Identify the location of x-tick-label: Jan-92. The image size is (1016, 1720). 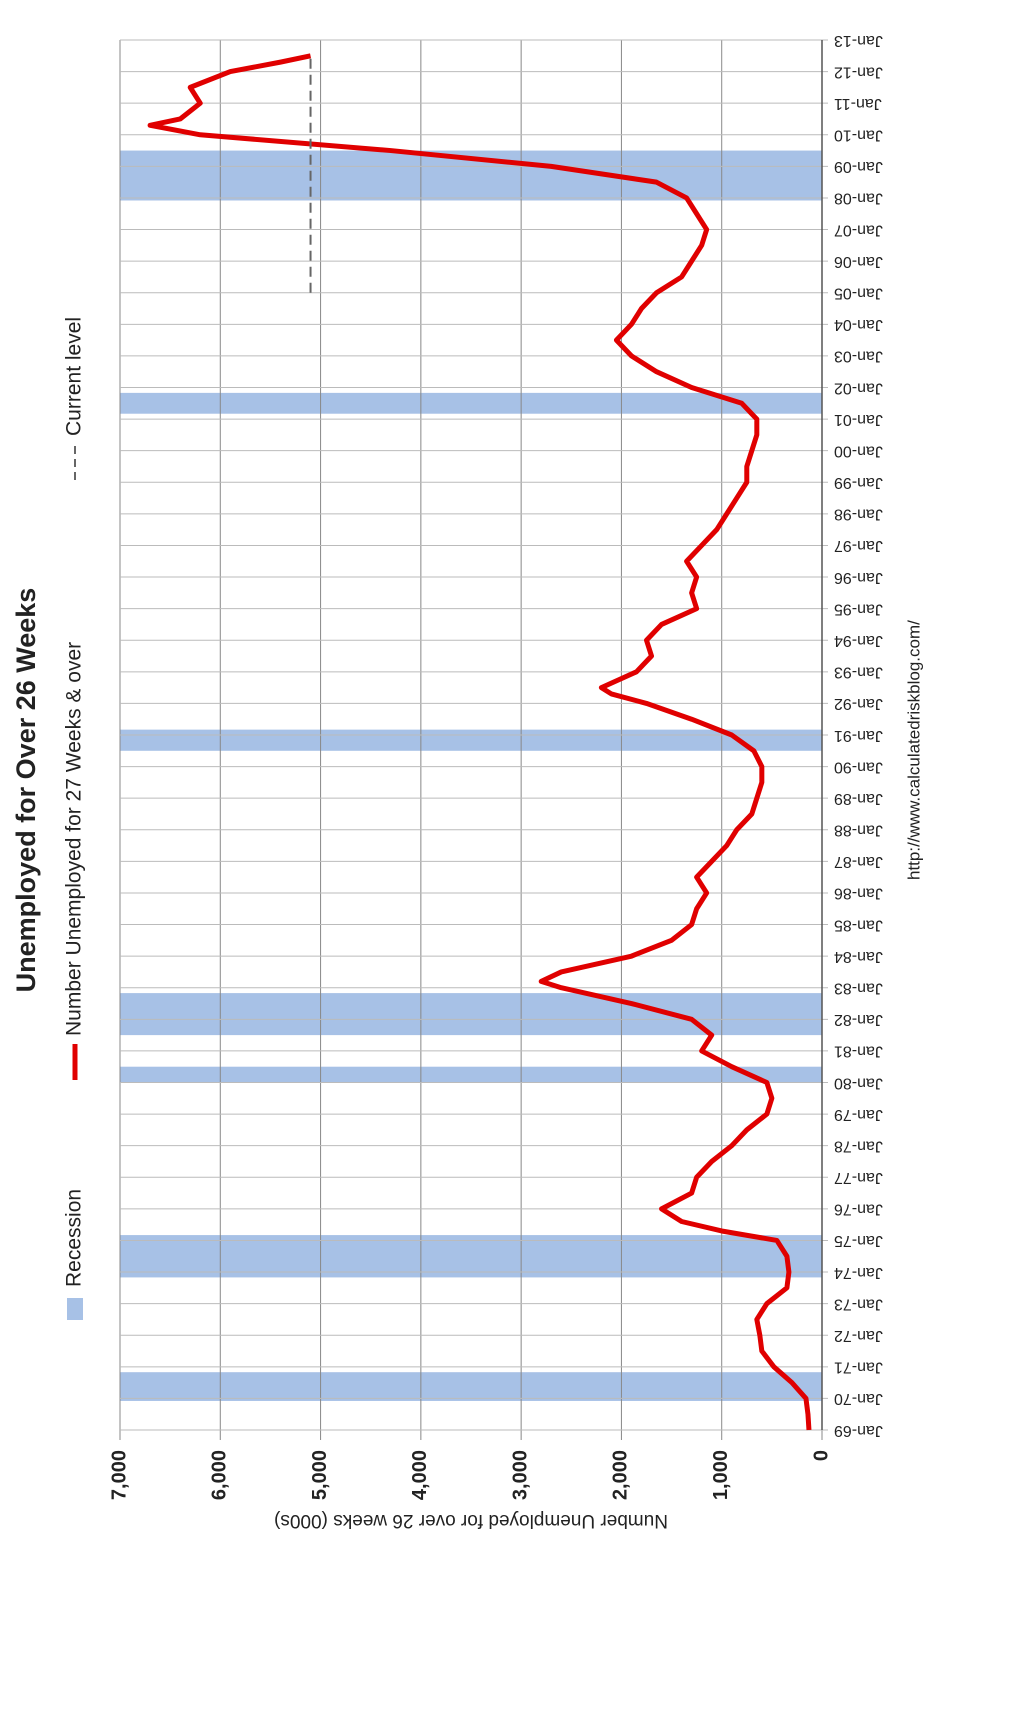
(858, 703).